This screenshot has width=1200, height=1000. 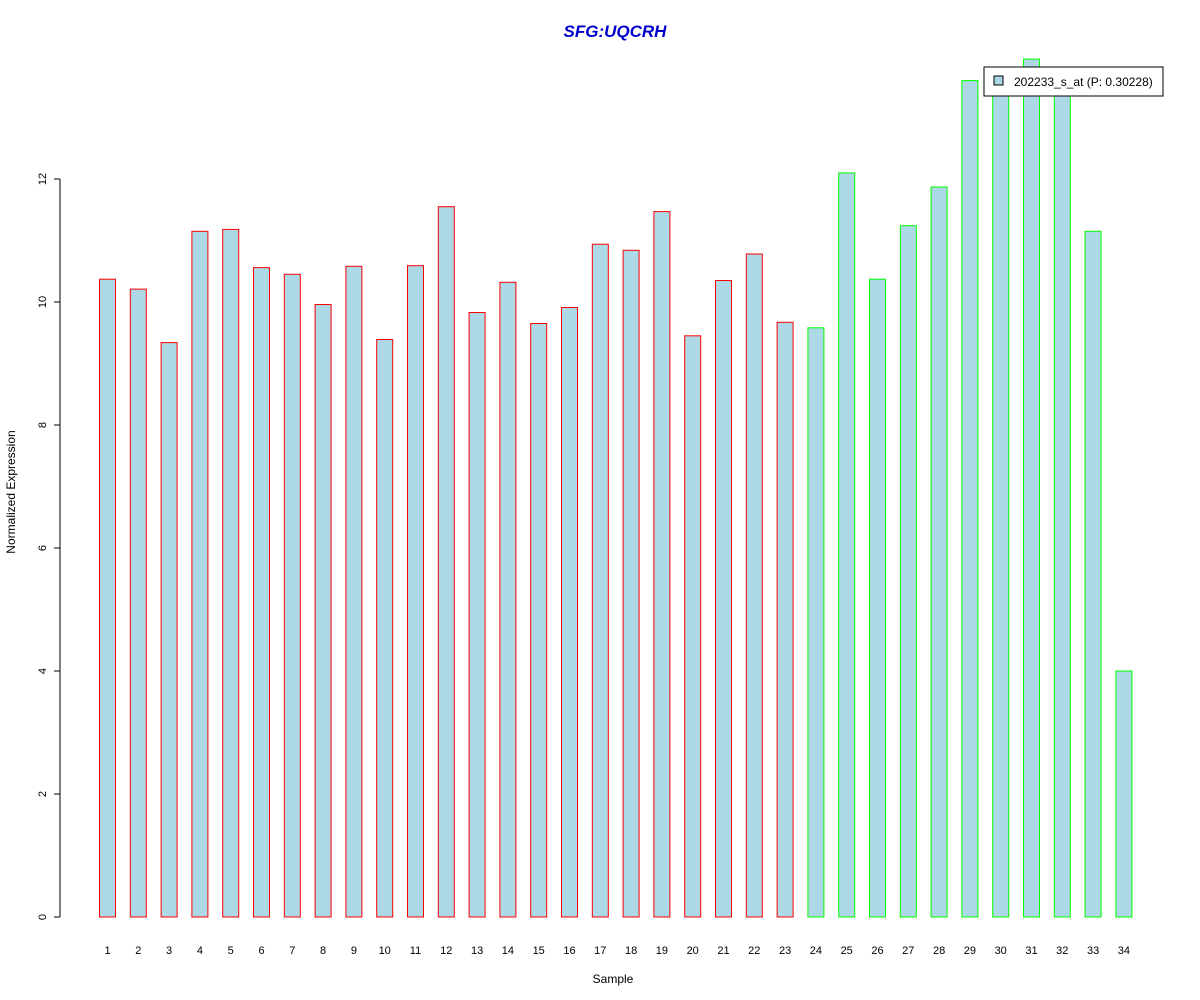 What do you see at coordinates (613, 979) in the screenshot?
I see `x-axis-label: Sample` at bounding box center [613, 979].